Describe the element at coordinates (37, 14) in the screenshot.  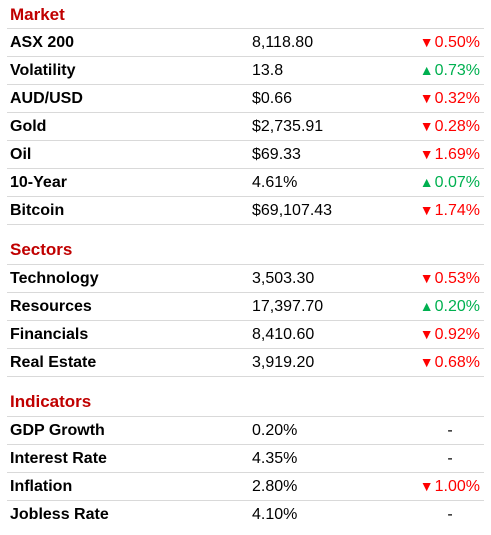
I see `section-title-market: Market` at that location.